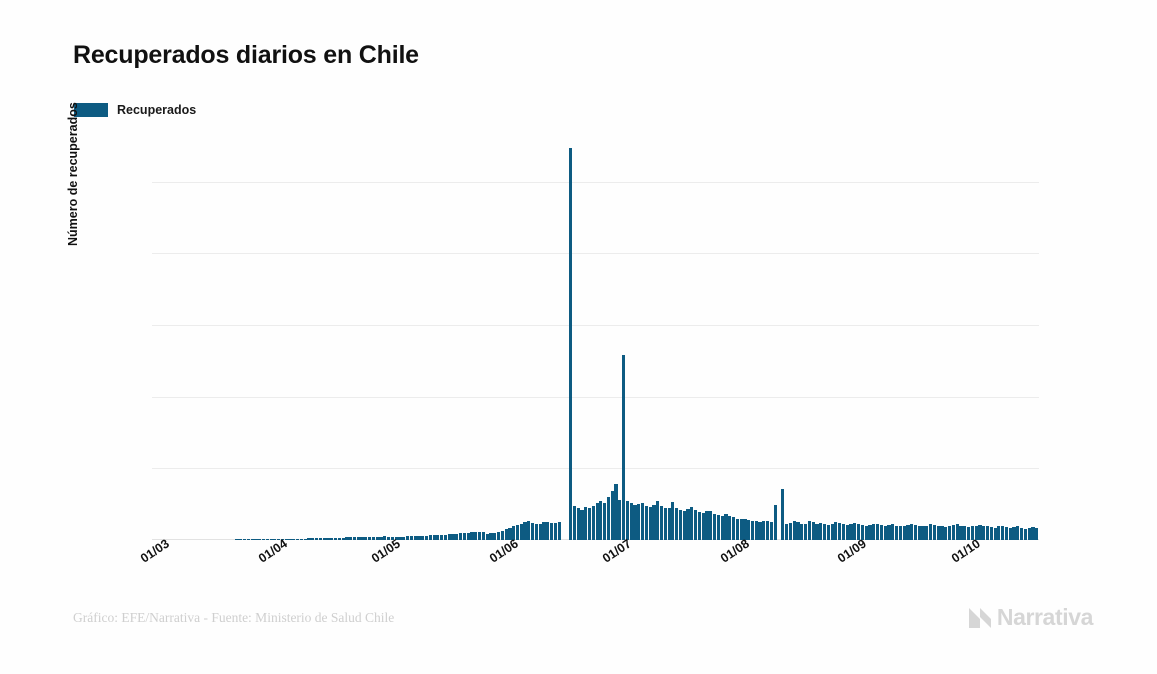  What do you see at coordinates (503, 551) in the screenshot?
I see `x-axis-tick-label: 01/06` at bounding box center [503, 551].